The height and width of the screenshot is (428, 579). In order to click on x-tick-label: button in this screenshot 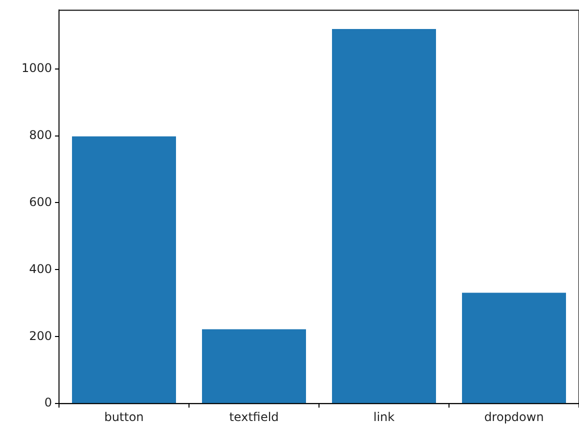, I will do `click(124, 417)`.